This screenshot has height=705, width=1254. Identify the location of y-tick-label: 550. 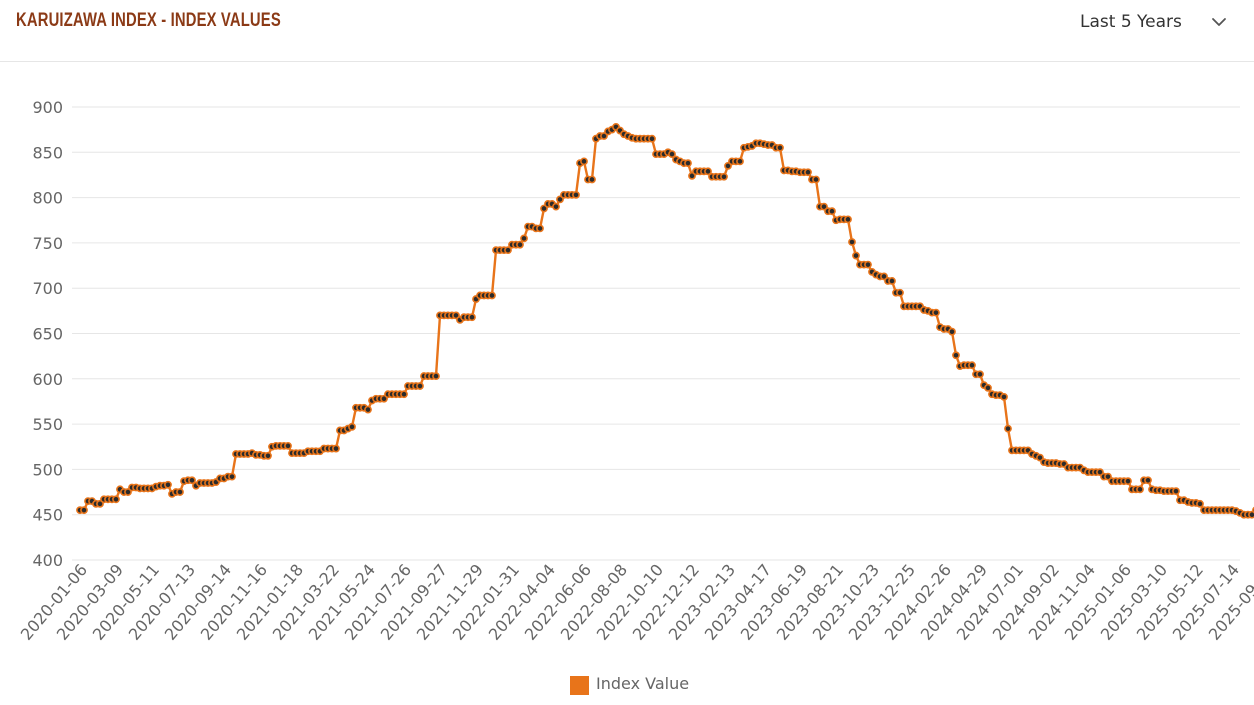
(47, 424).